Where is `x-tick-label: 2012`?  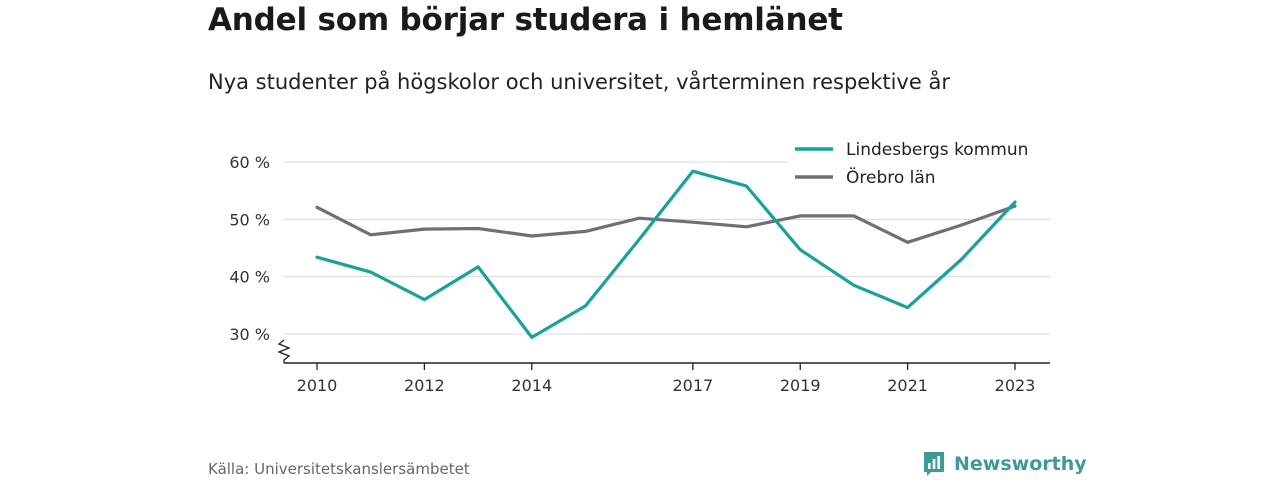
x-tick-label: 2012 is located at coordinates (424, 385).